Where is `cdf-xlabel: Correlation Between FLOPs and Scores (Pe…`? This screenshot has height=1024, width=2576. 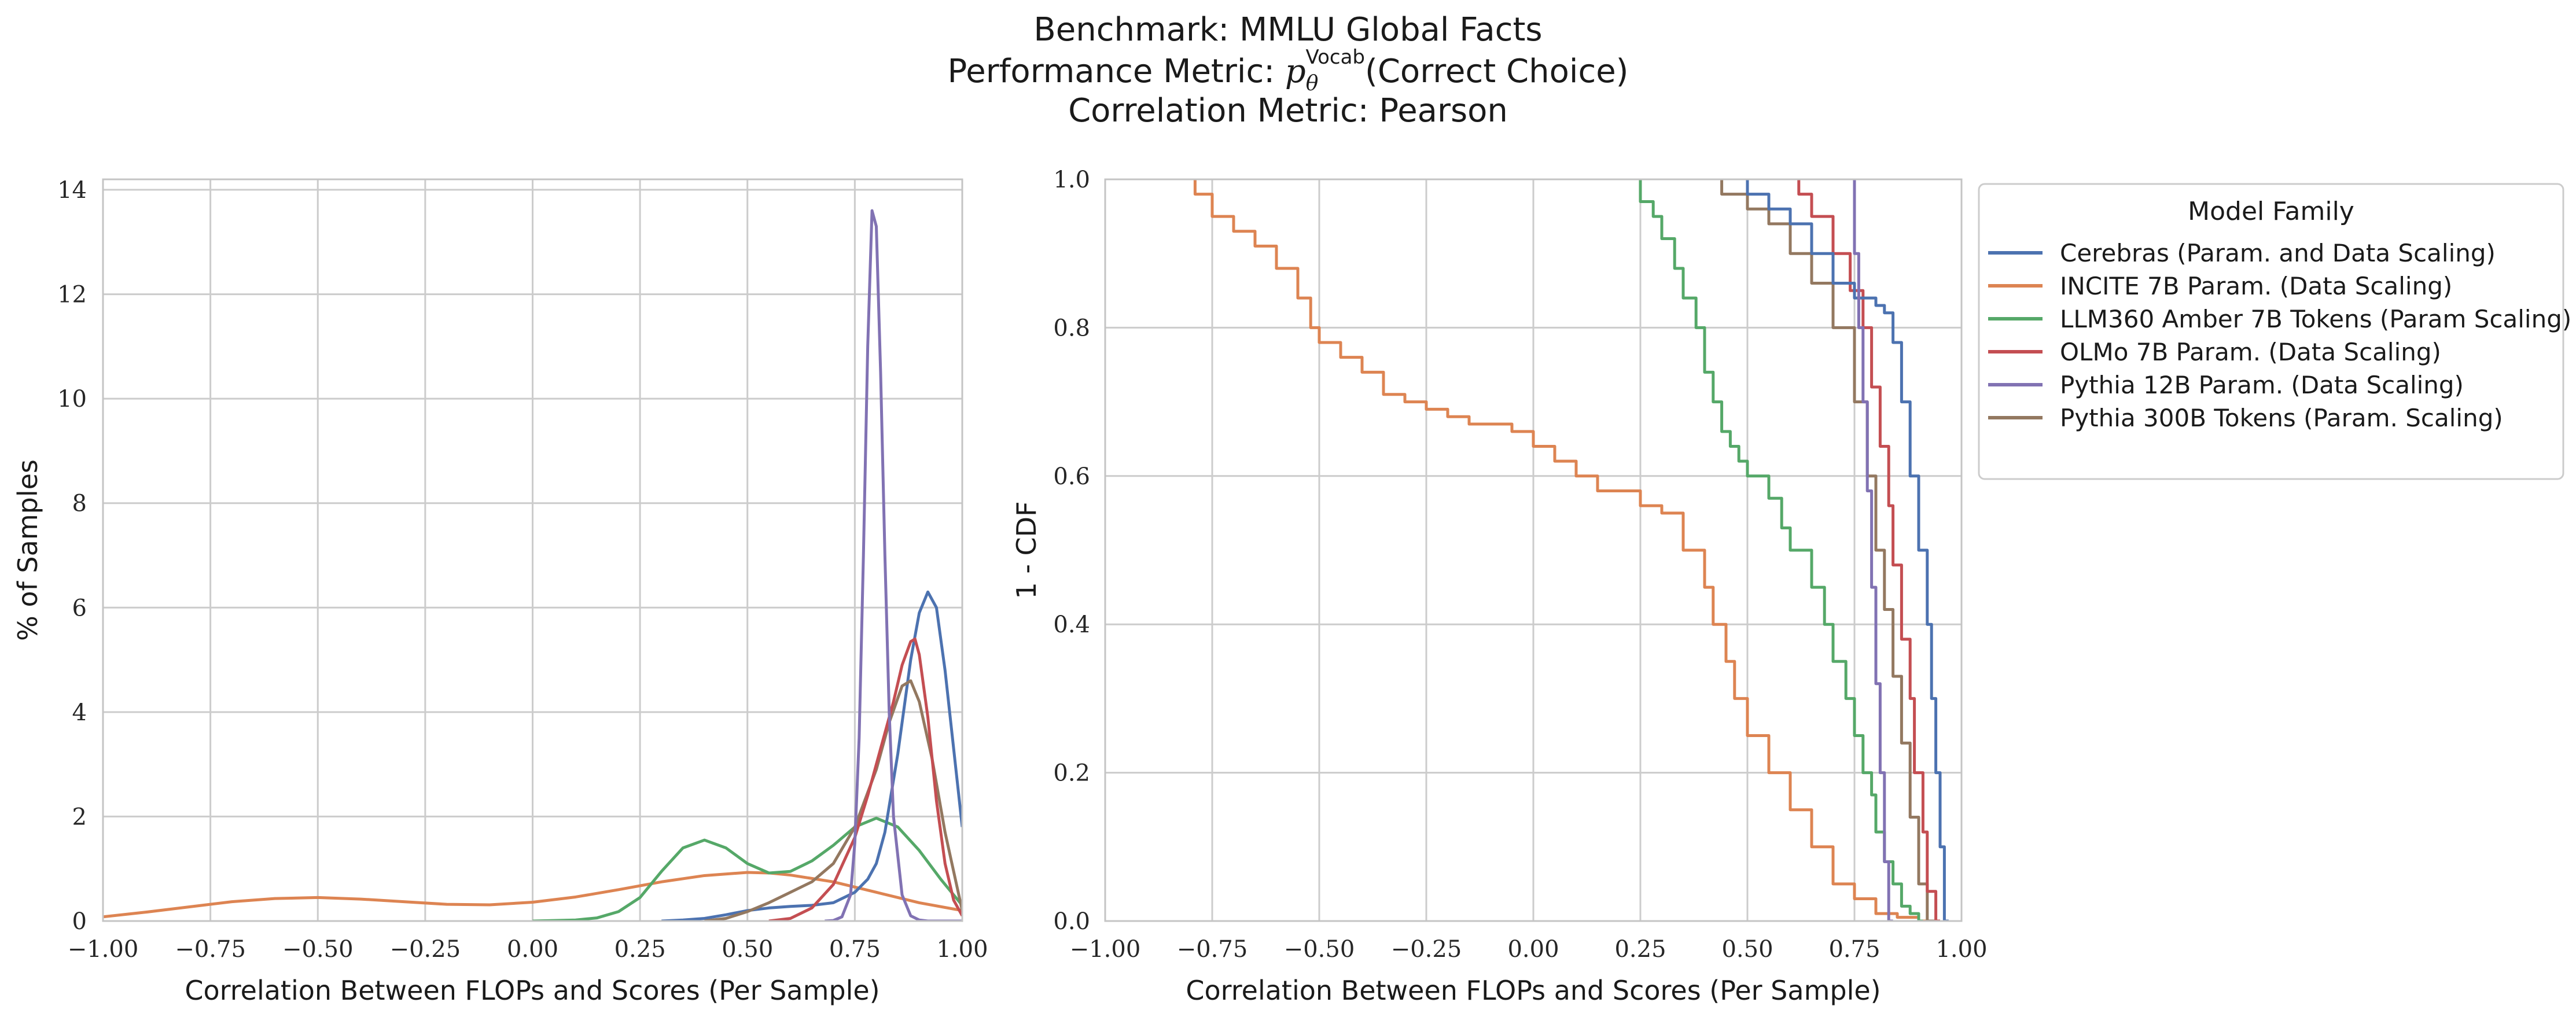 cdf-xlabel: Correlation Between FLOPs and Scores (Pe… is located at coordinates (1533, 990).